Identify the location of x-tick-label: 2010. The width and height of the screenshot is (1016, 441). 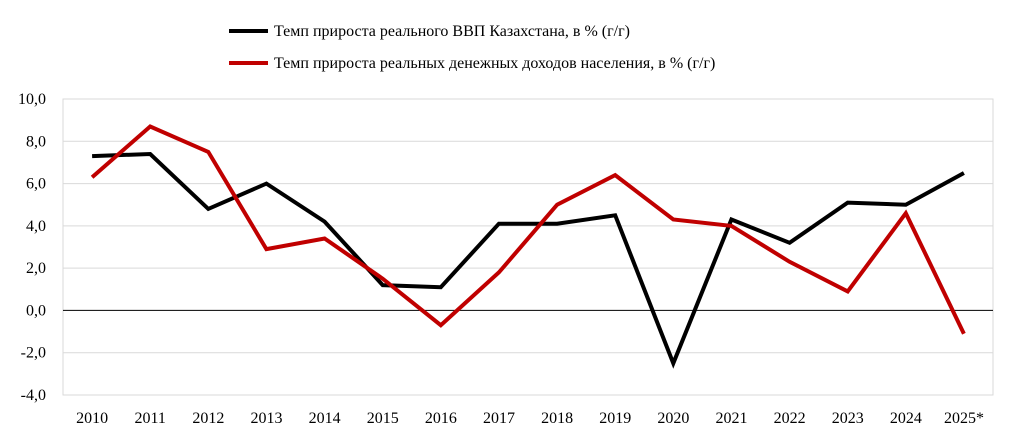
(92, 418).